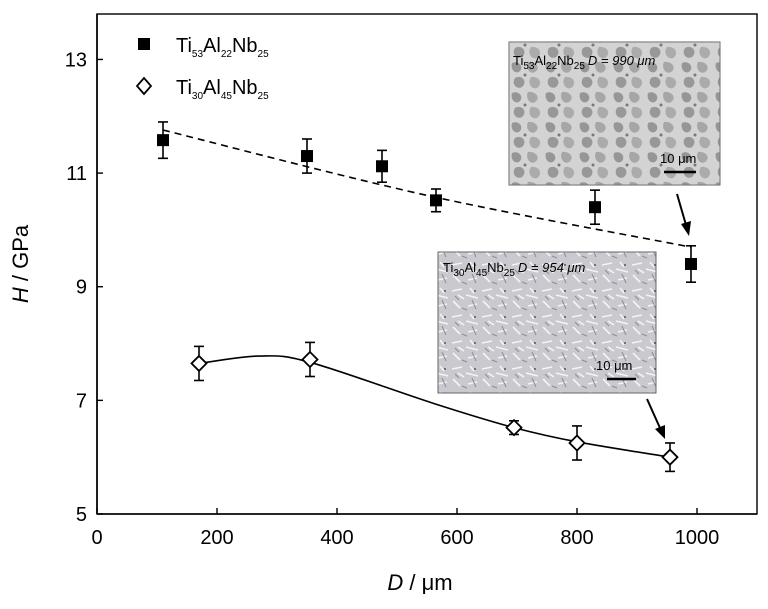 This screenshot has height=609, width=768. Describe the element at coordinates (614, 365) in the screenshot. I see `inset-2-scale-label: 10 μm` at that location.